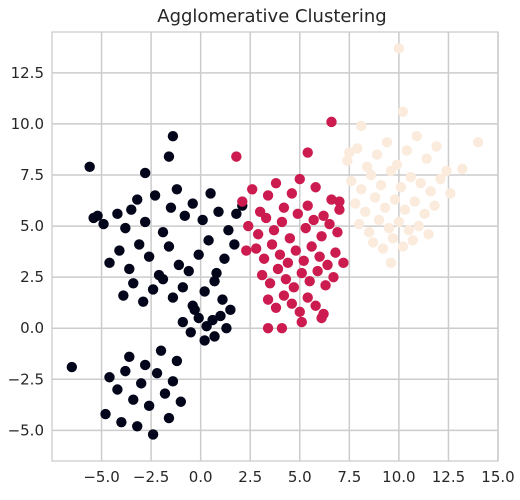 This screenshot has width=520, height=500. What do you see at coordinates (448, 477) in the screenshot?
I see `x-tick-label: 12.5` at bounding box center [448, 477].